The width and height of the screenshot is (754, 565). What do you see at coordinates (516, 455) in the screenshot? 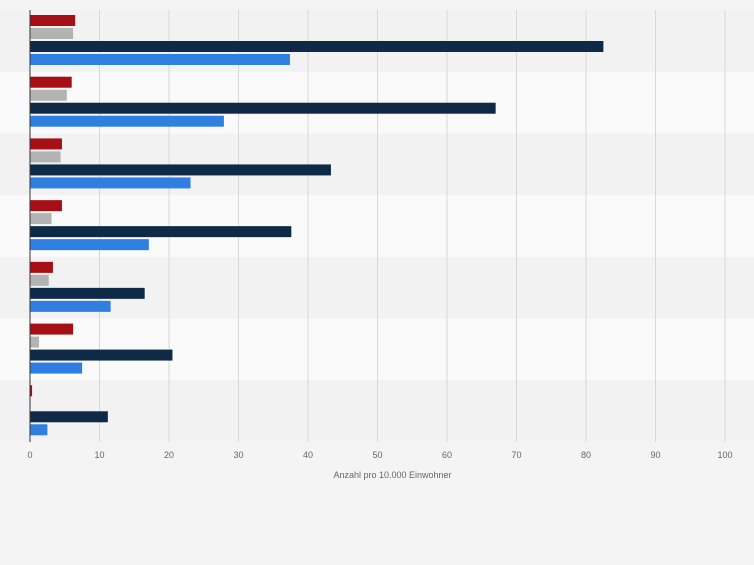
I see `x-tick-label: 70` at bounding box center [516, 455].